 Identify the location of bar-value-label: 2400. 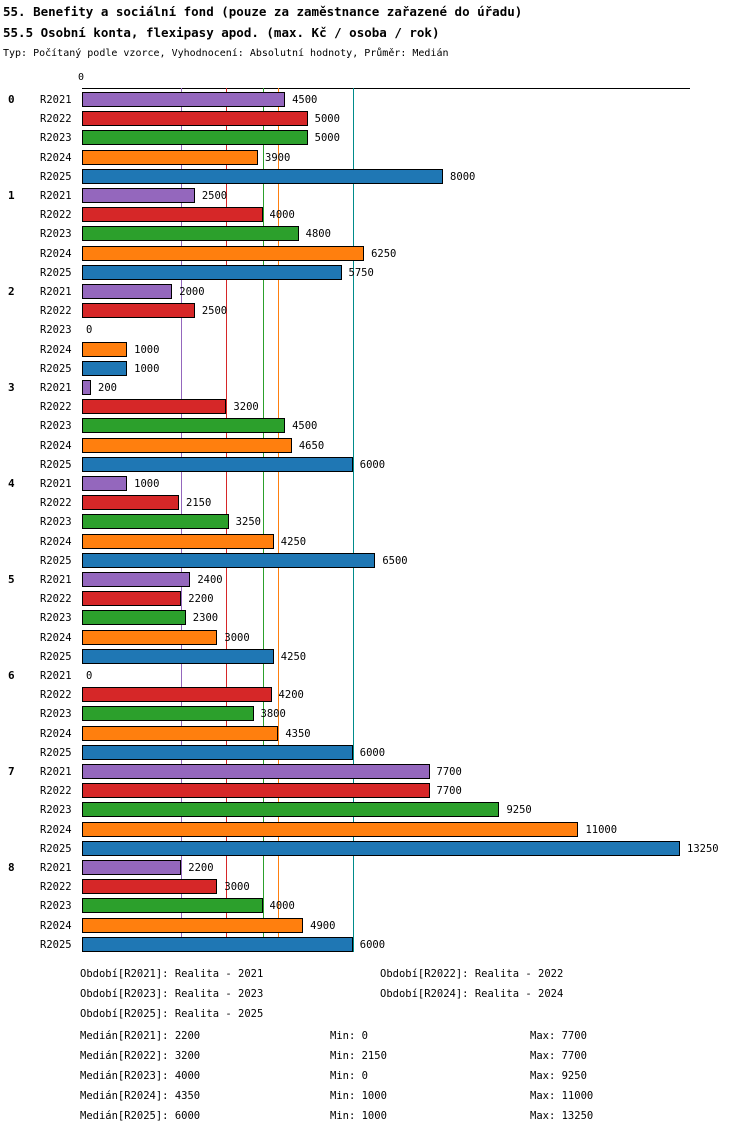
(210, 580).